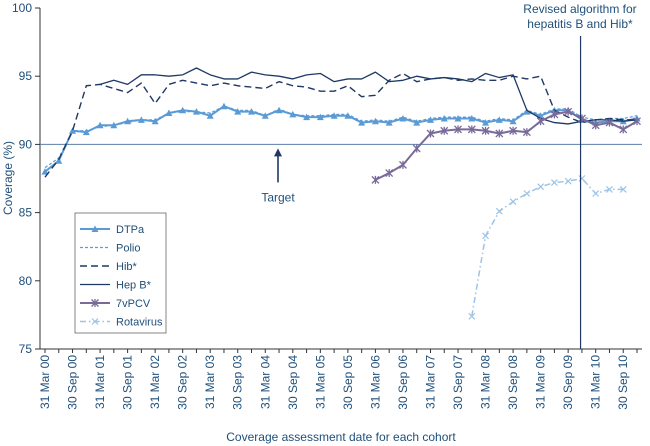 The height and width of the screenshot is (446, 650). Describe the element at coordinates (26, 178) in the screenshot. I see `y-axis-ticks: 75 80 85 90 95 100` at that location.